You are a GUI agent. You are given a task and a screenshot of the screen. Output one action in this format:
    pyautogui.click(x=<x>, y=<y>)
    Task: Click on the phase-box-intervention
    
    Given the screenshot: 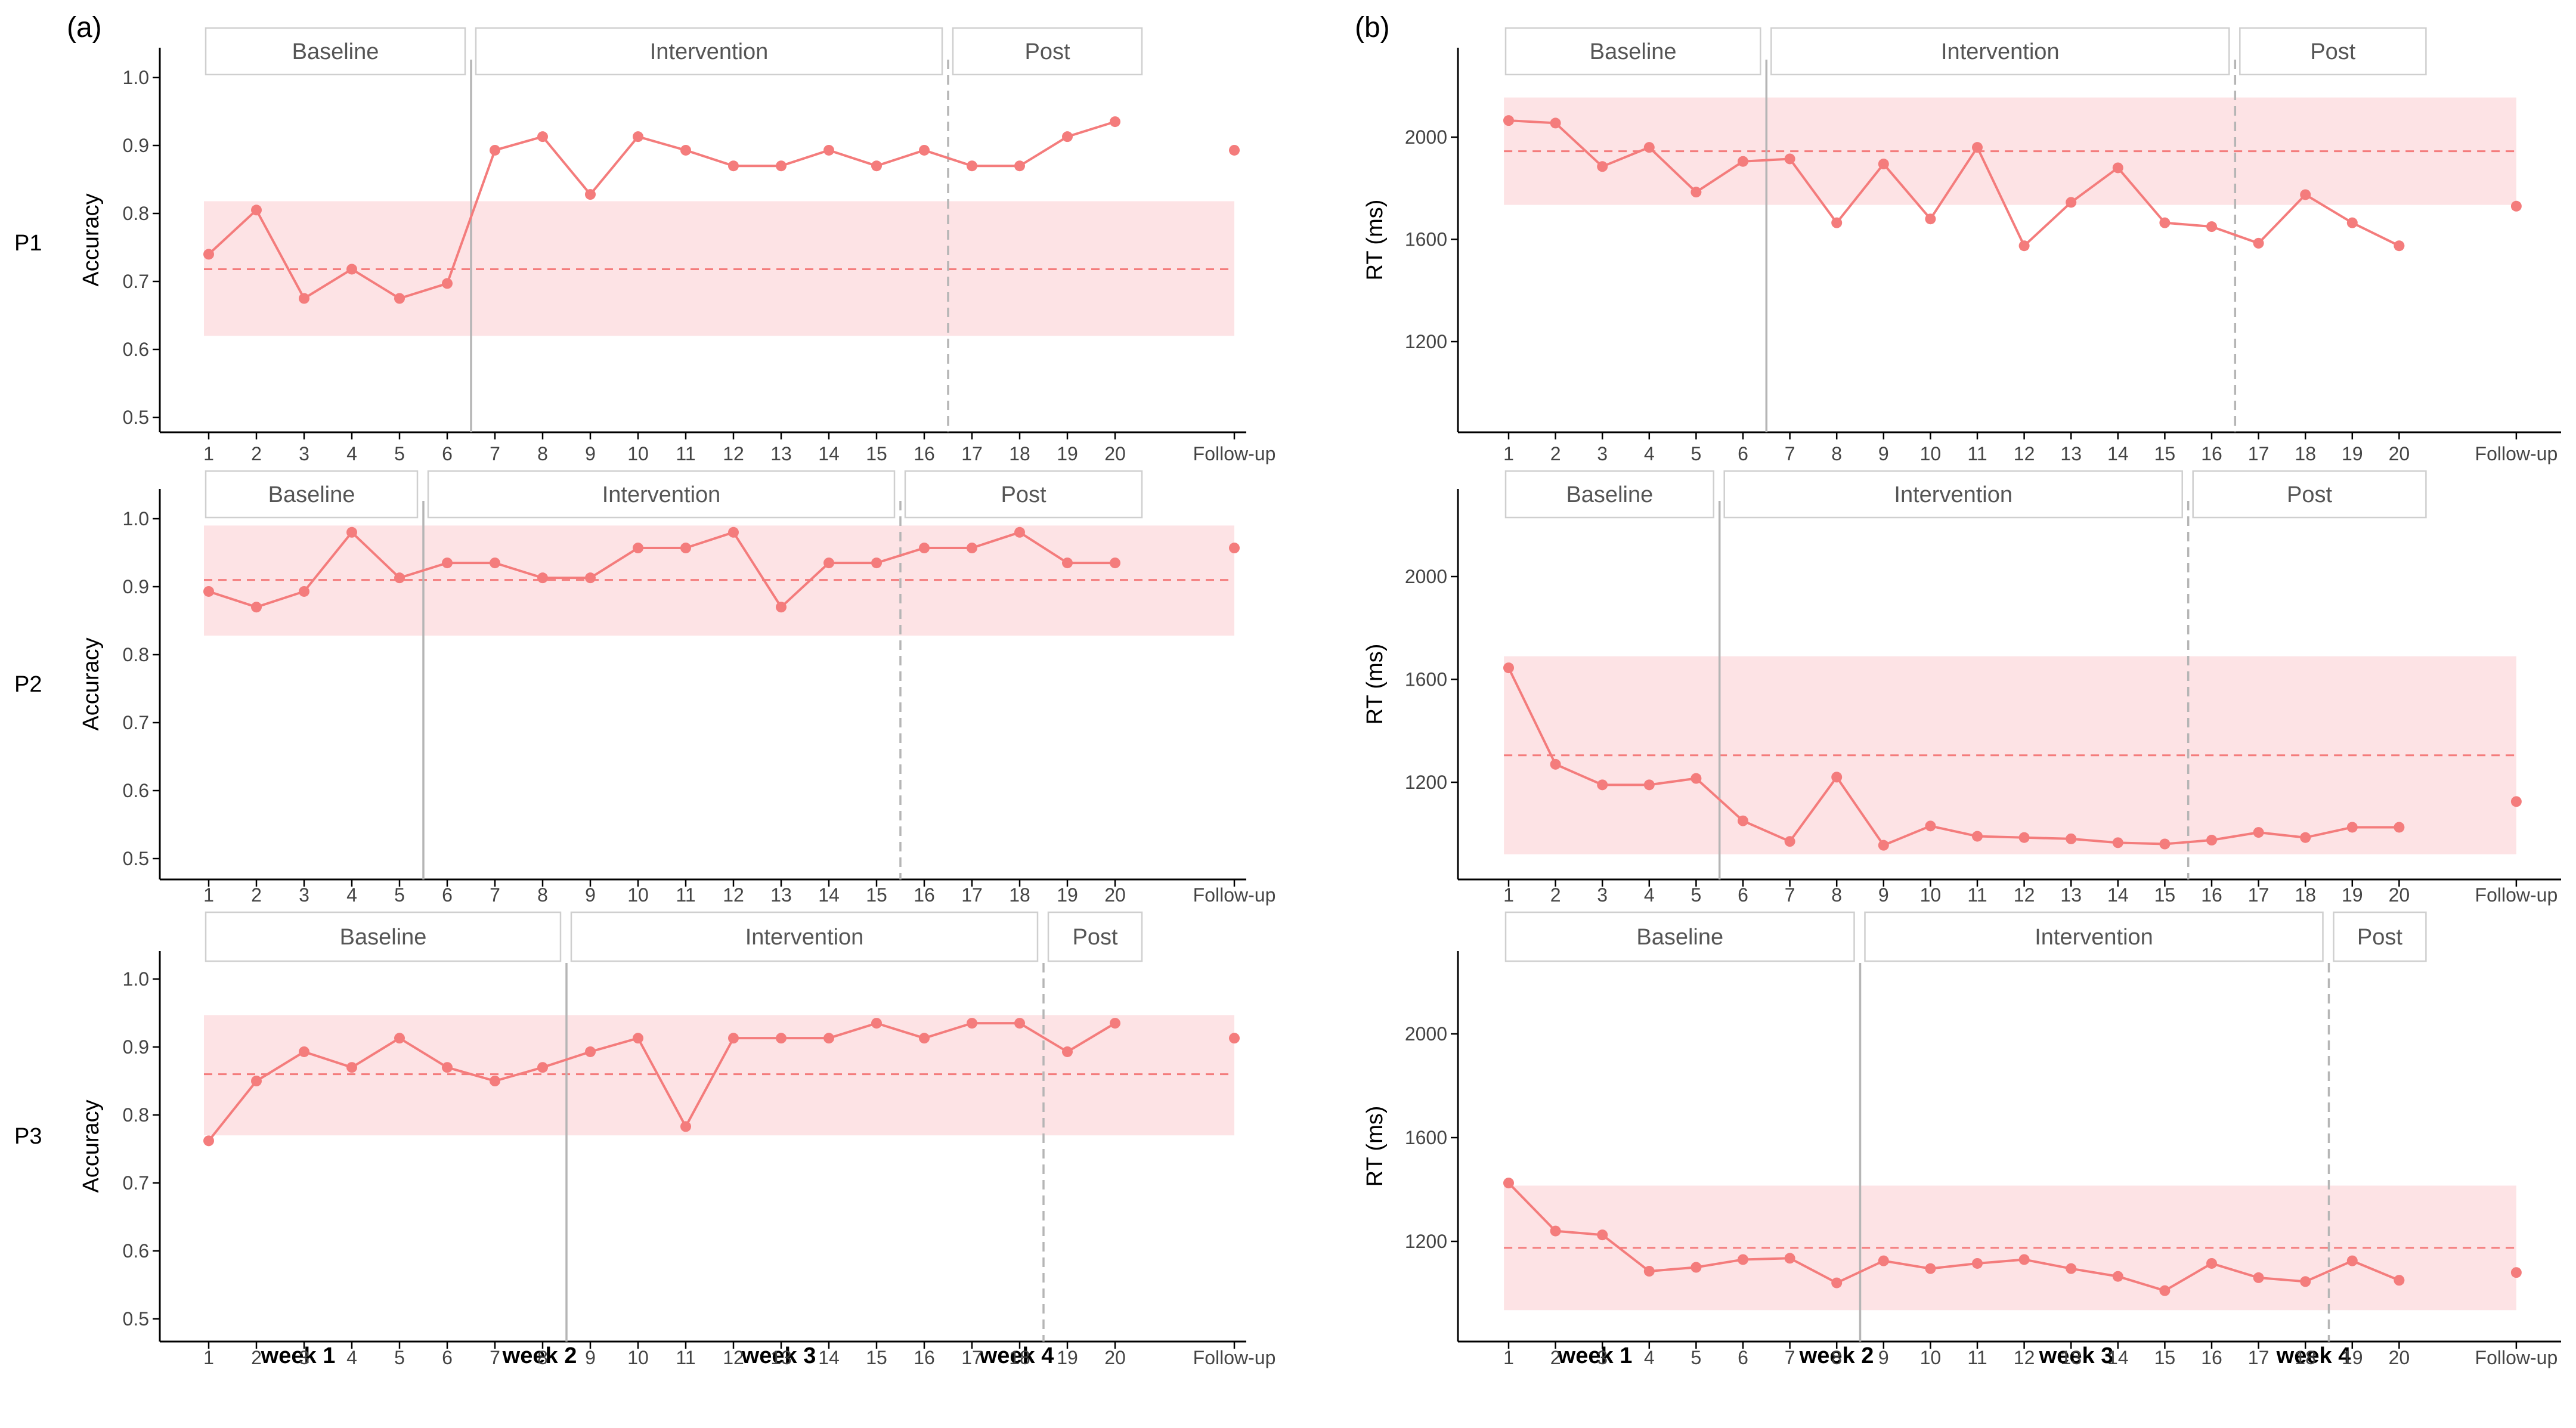 What is the action you would take?
    pyautogui.click(x=709, y=51)
    